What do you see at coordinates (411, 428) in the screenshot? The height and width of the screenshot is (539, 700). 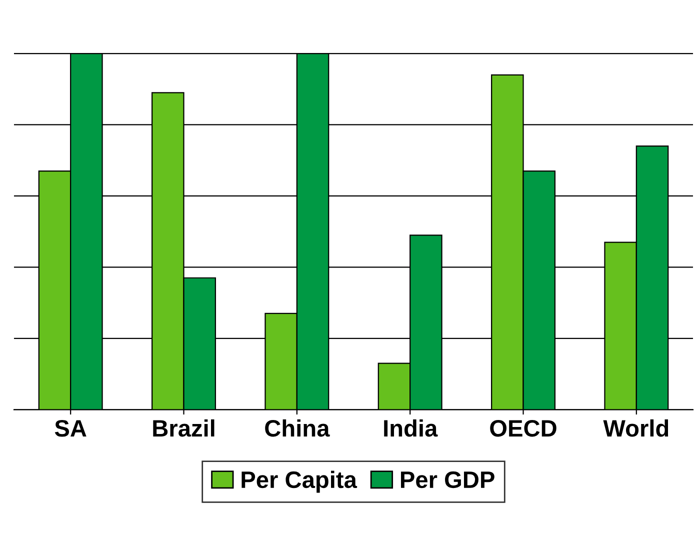 I see `x-tick-label: India` at bounding box center [411, 428].